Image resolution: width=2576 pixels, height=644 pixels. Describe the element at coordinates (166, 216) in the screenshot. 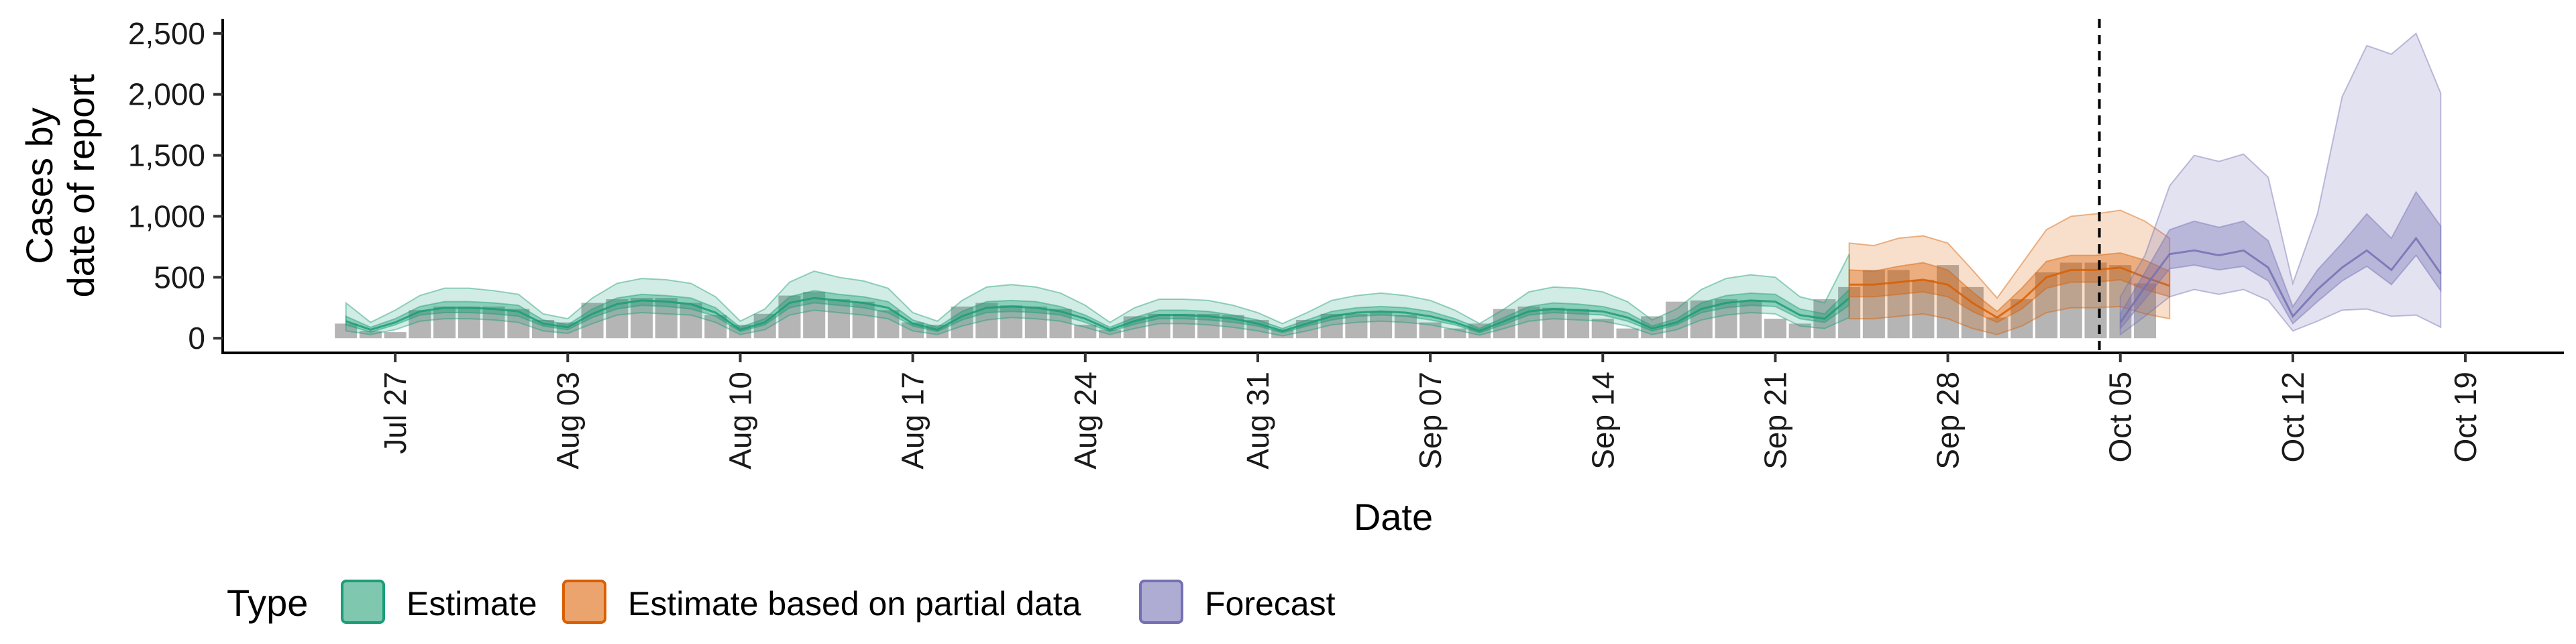

I see `y-tick-label: 1,000` at that location.